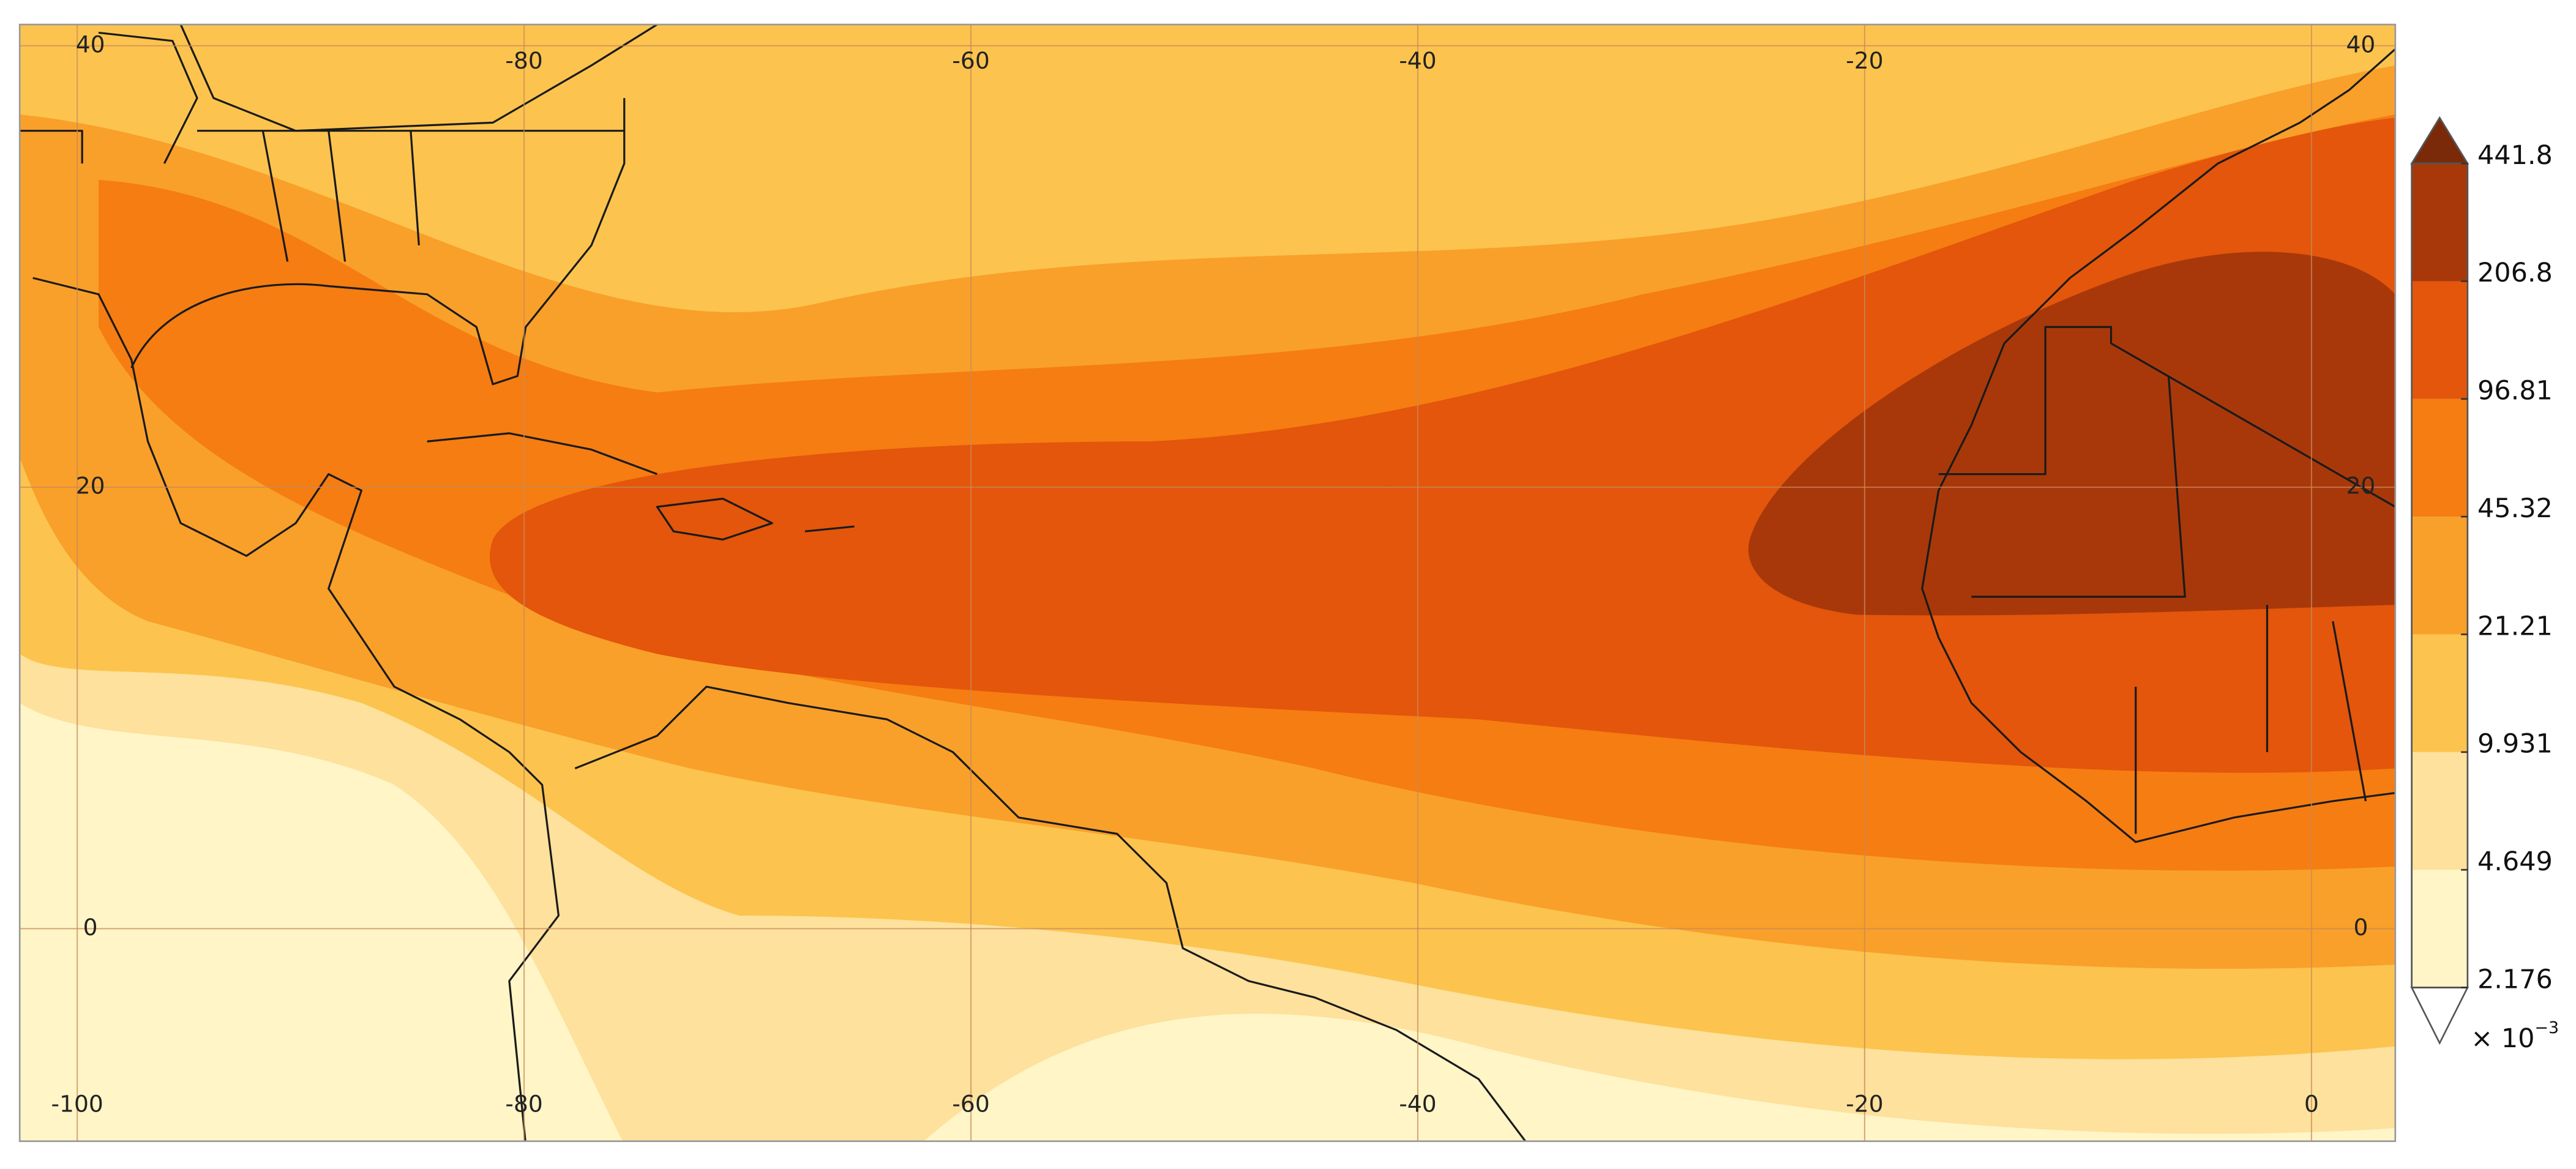  Describe the element at coordinates (2515, 745) in the screenshot. I see `colorbar-label: 9.931` at that location.